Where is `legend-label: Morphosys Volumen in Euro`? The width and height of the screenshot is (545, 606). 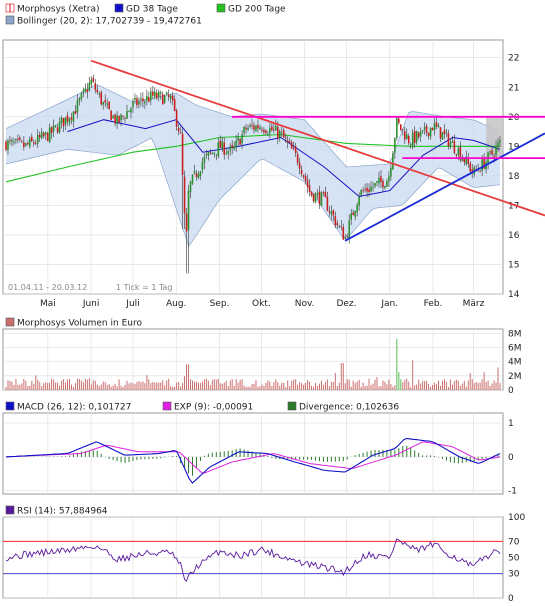 legend-label: Morphosys Volumen in Euro is located at coordinates (79, 324).